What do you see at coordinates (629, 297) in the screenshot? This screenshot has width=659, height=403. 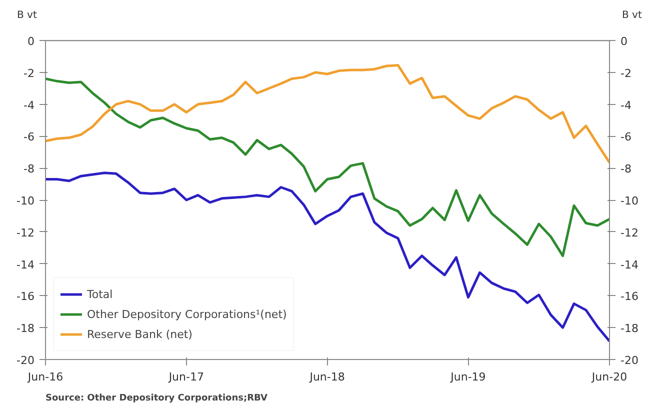 I see `y2-tick-label: -16` at bounding box center [629, 297].